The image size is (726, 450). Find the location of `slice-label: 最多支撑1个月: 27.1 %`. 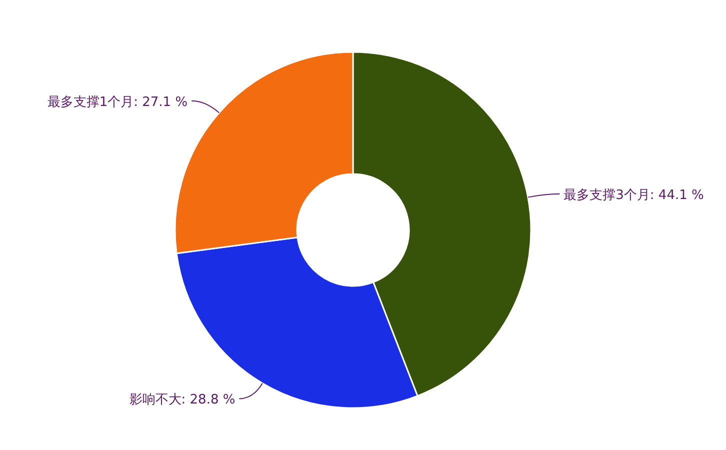

slice-label: 最多支撑1个月: 27.1 % is located at coordinates (117, 102).